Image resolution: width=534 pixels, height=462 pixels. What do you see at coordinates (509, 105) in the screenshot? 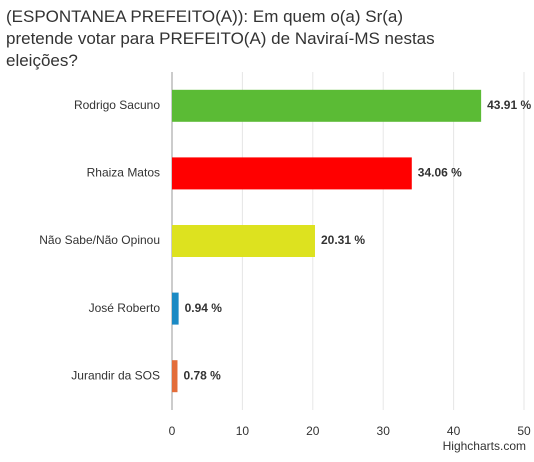
I see `data-label: 43.91 %` at bounding box center [509, 105].